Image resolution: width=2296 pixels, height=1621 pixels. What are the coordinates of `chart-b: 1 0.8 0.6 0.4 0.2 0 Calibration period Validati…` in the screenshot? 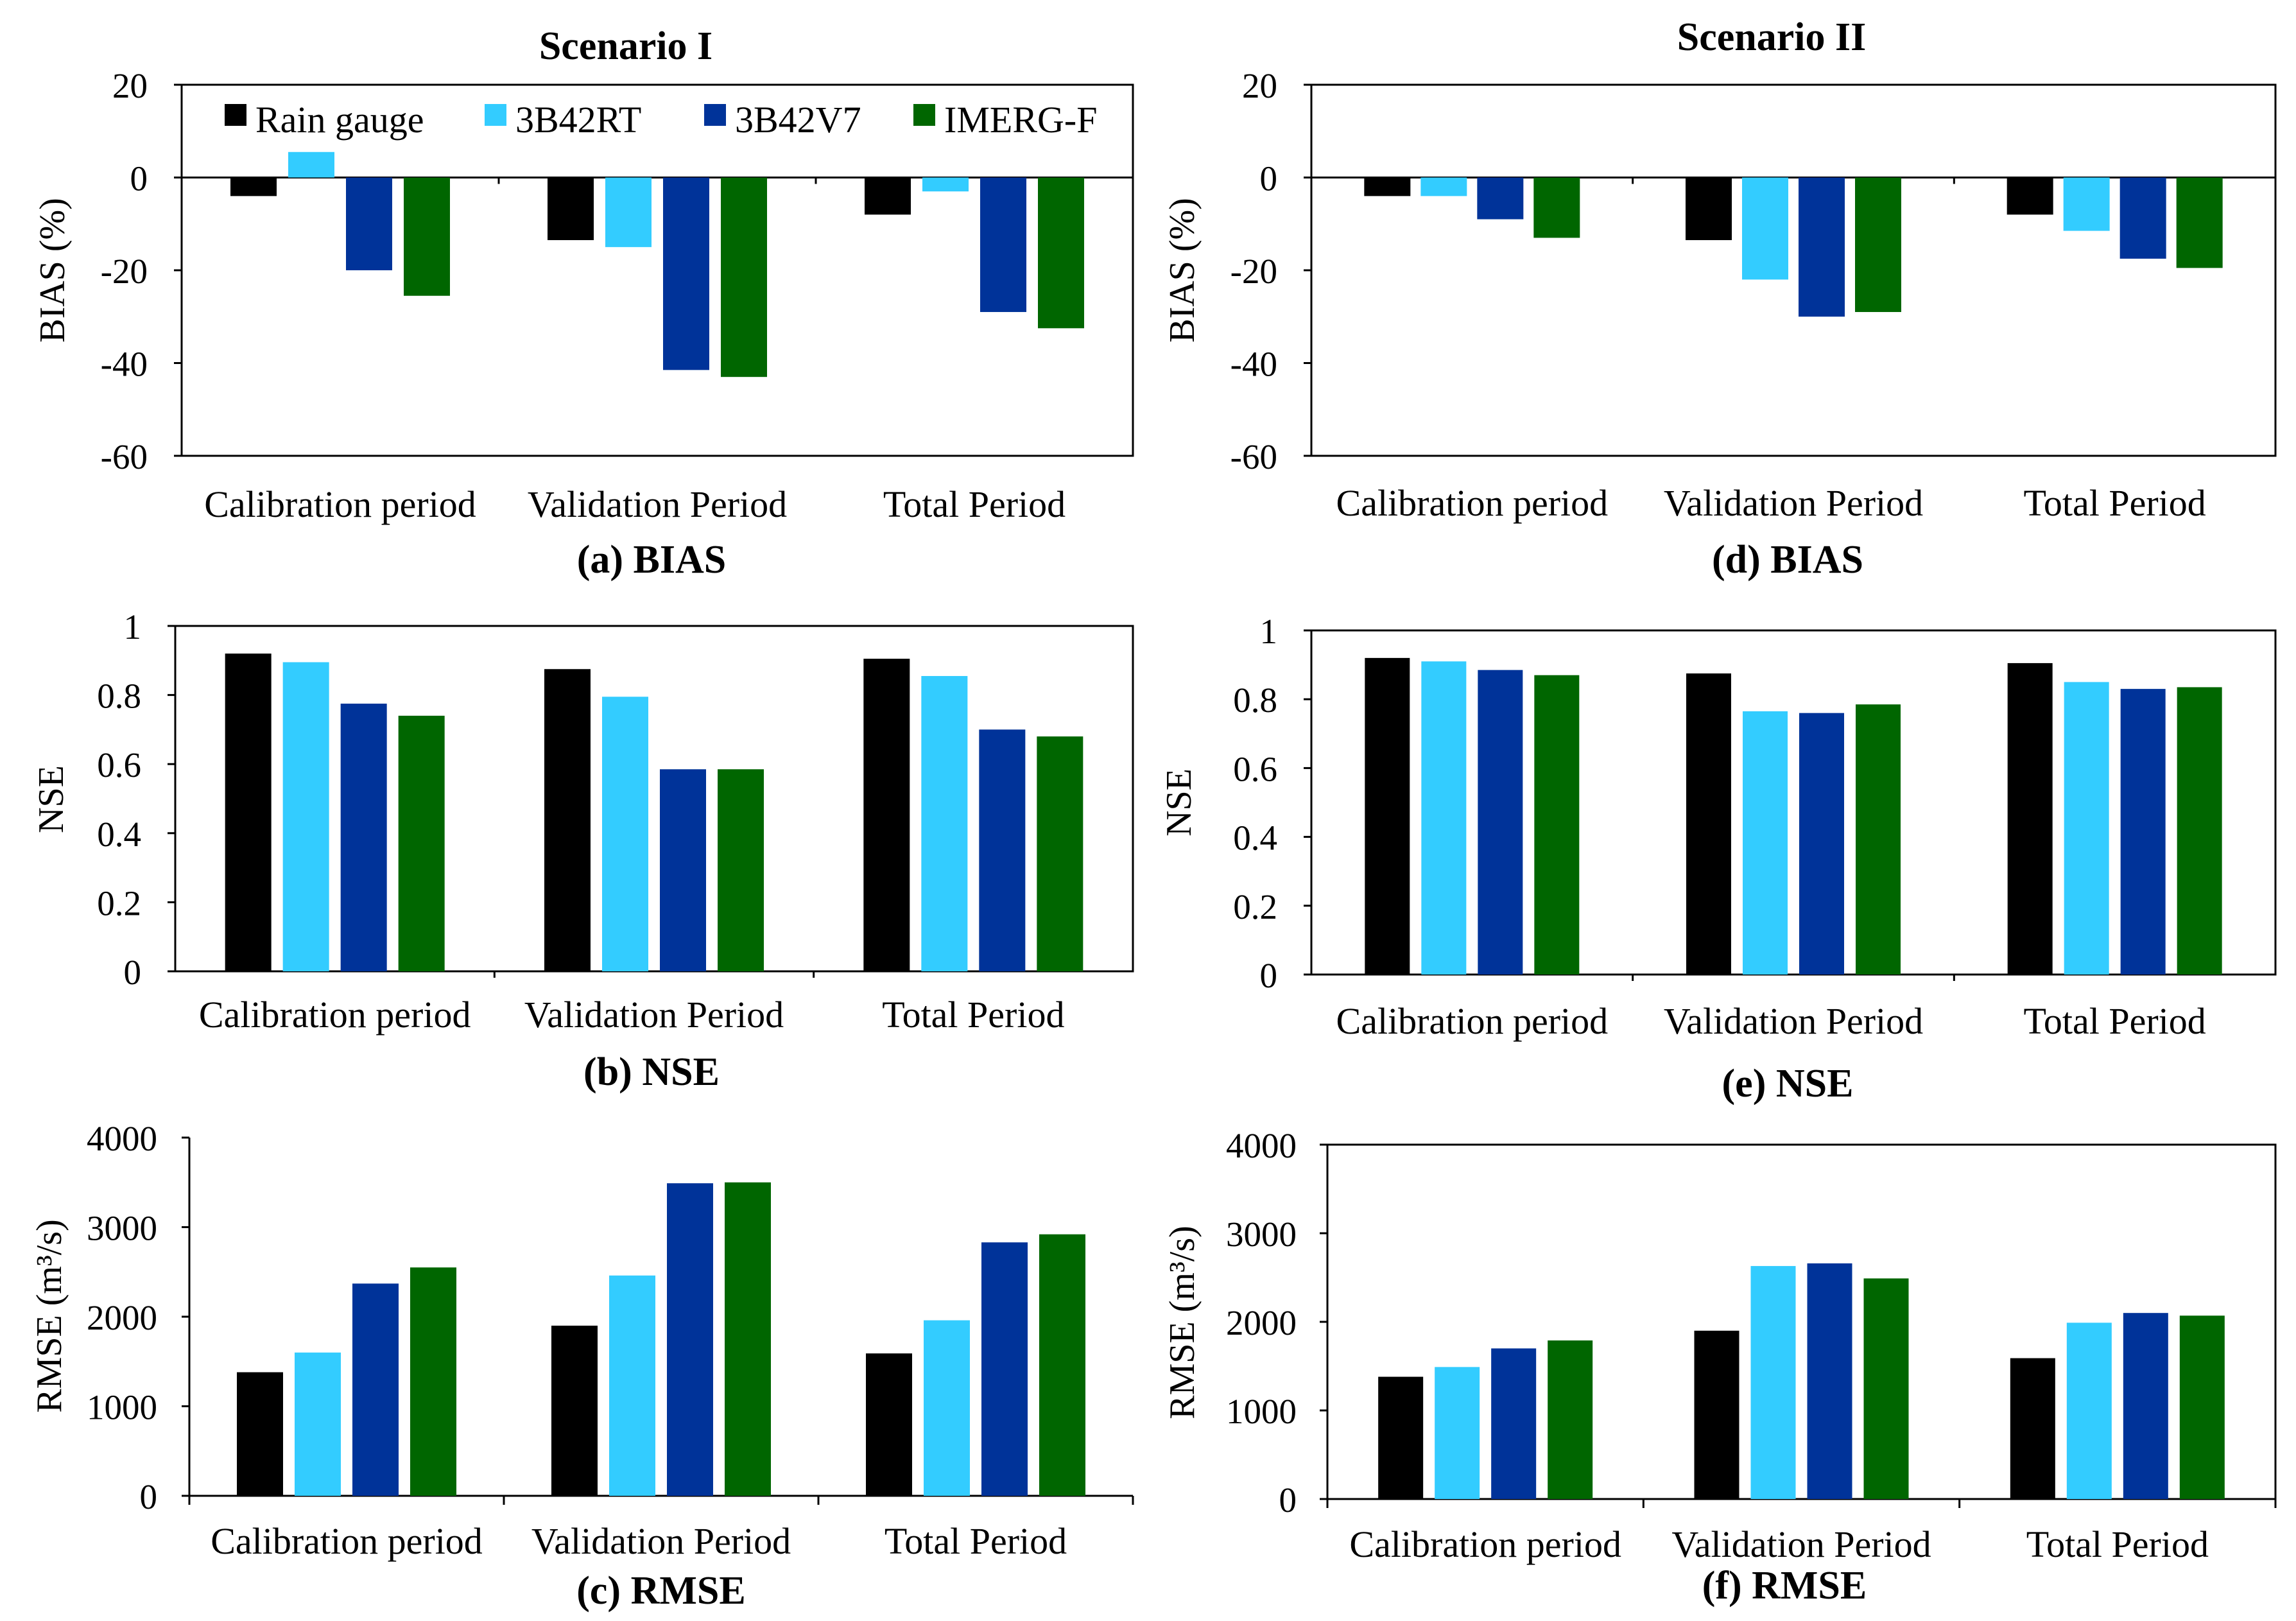 It's located at (582, 850).